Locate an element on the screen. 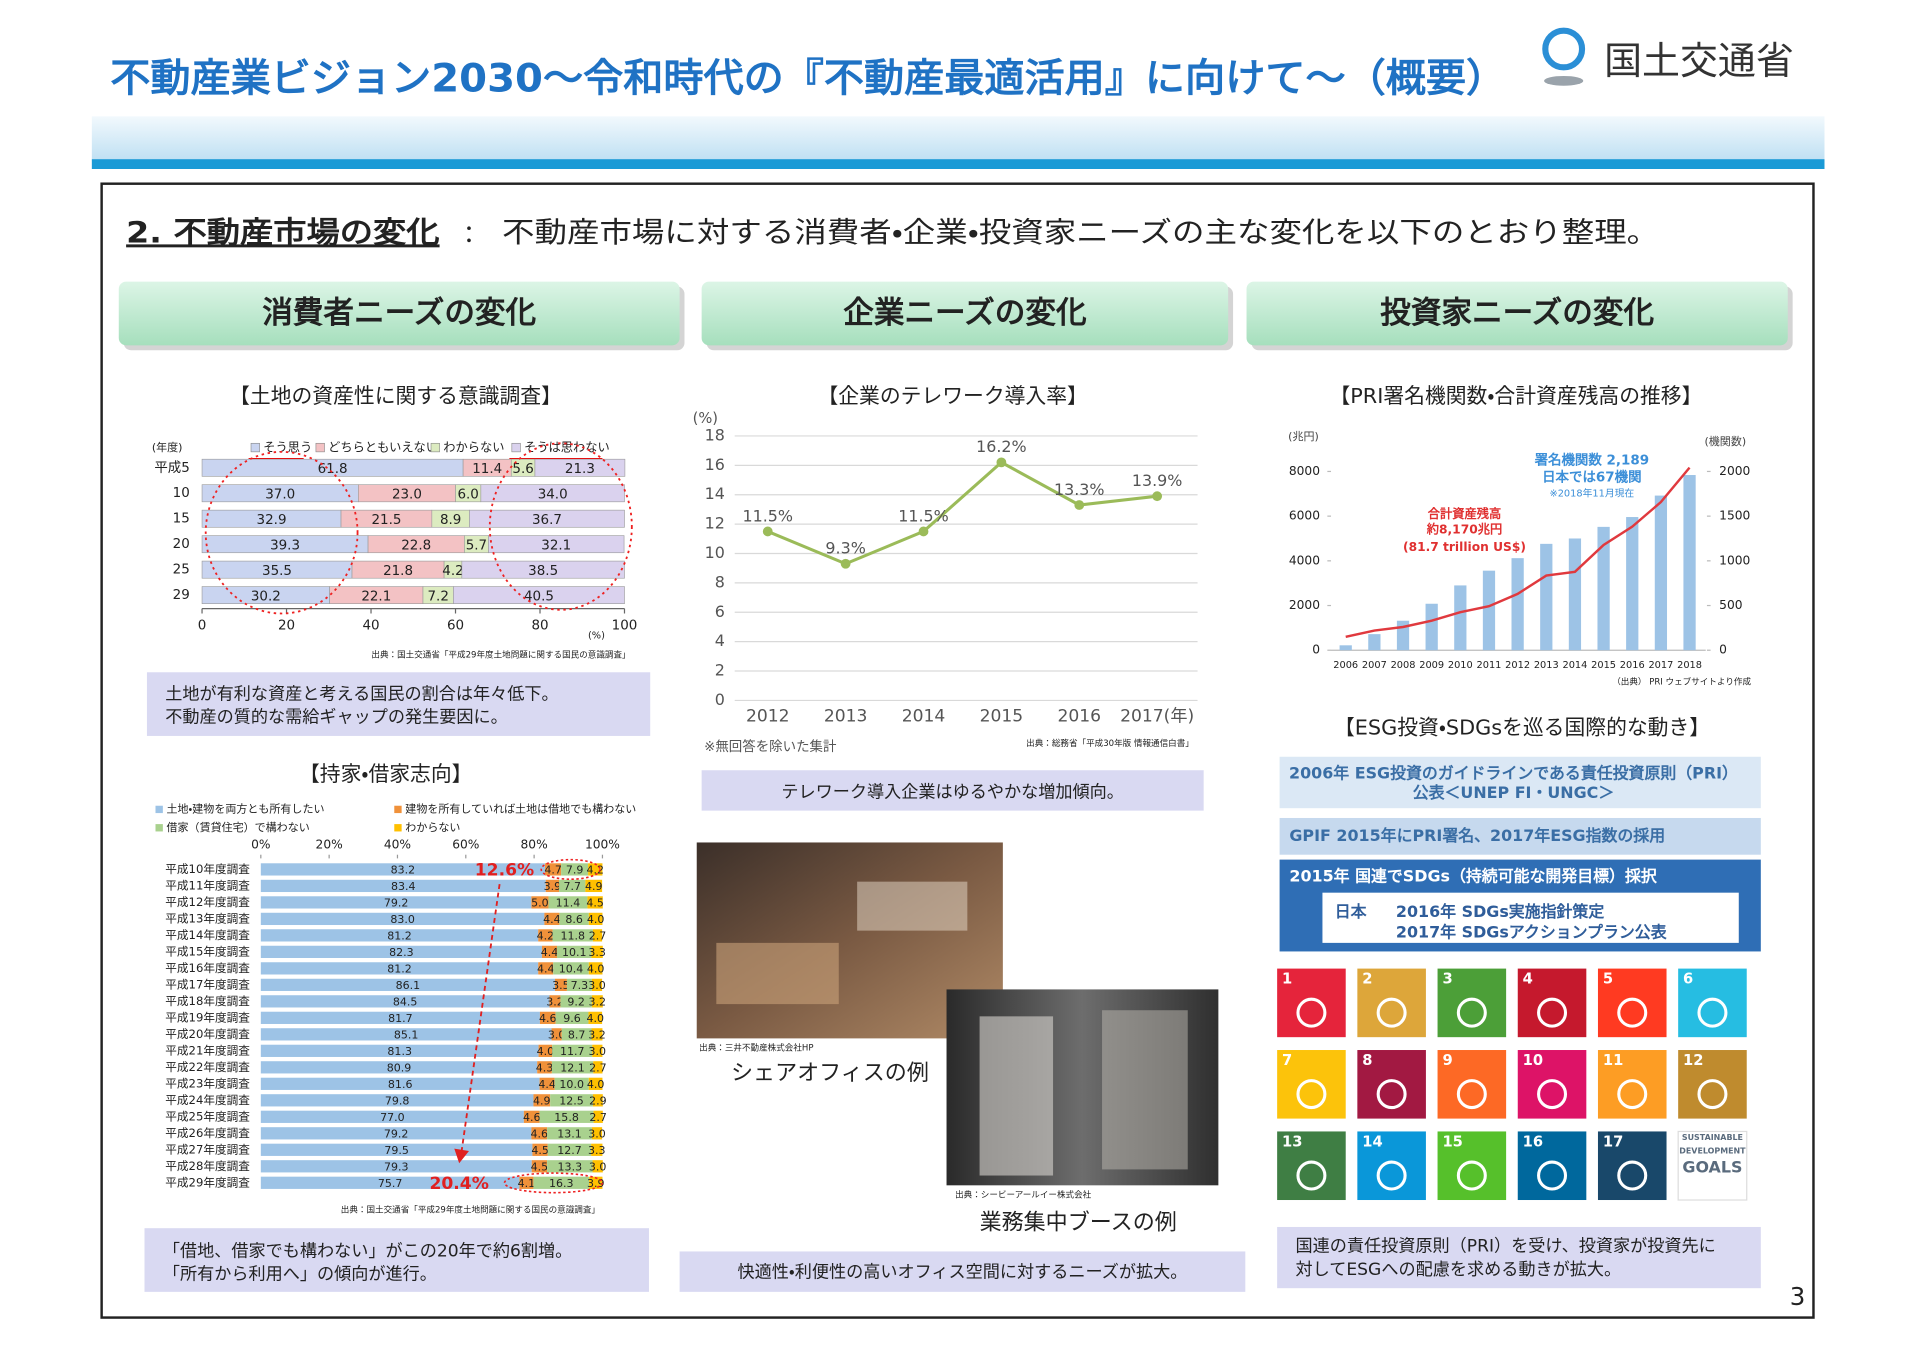  value-label: 5.7 is located at coordinates (476, 545).